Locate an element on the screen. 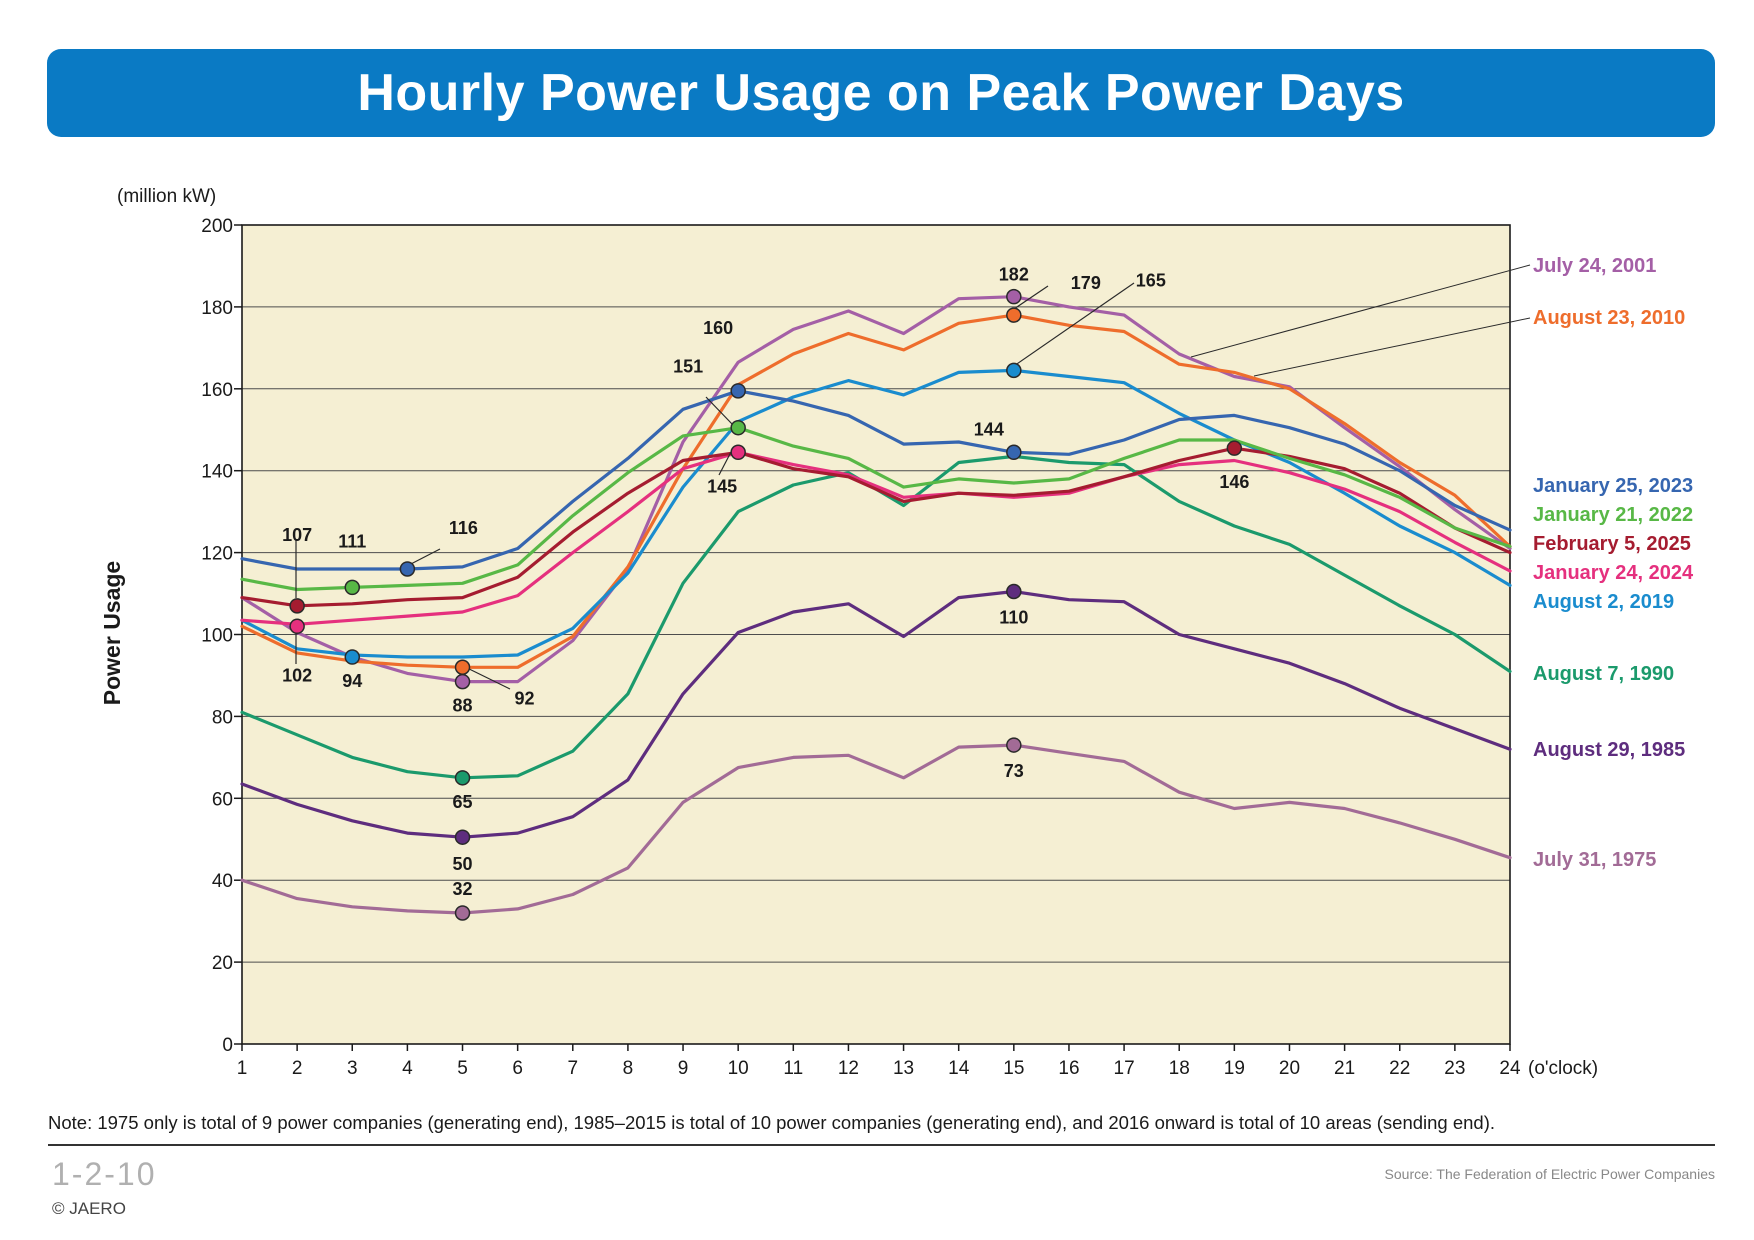  data-label: 145 is located at coordinates (722, 486).